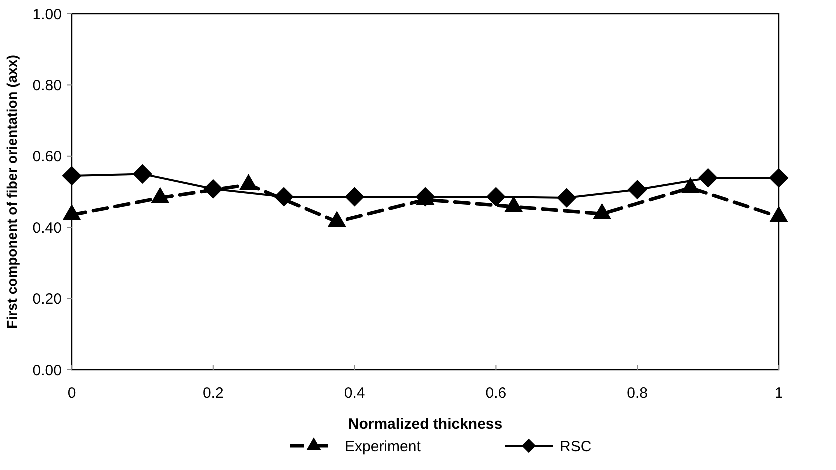 The image size is (836, 470). I want to click on x-tick-label: 0.8, so click(637, 393).